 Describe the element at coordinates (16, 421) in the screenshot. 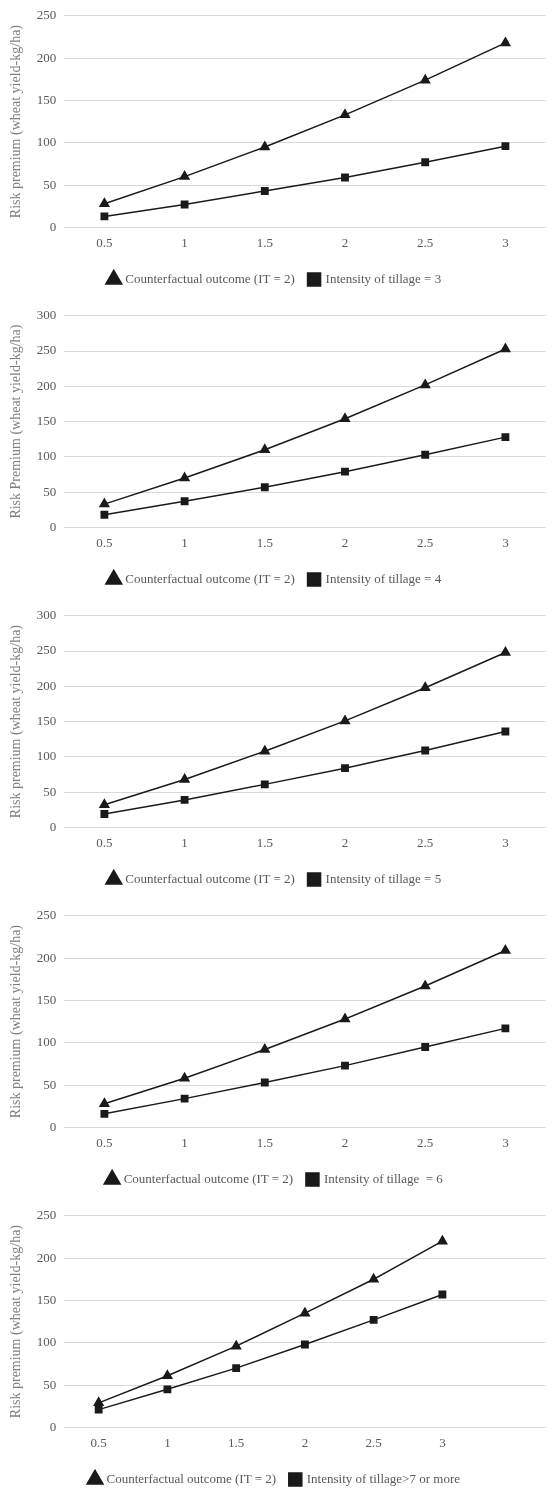

I see `y-axis-title: Risk Premium (wheat yield-kg/ha)` at that location.